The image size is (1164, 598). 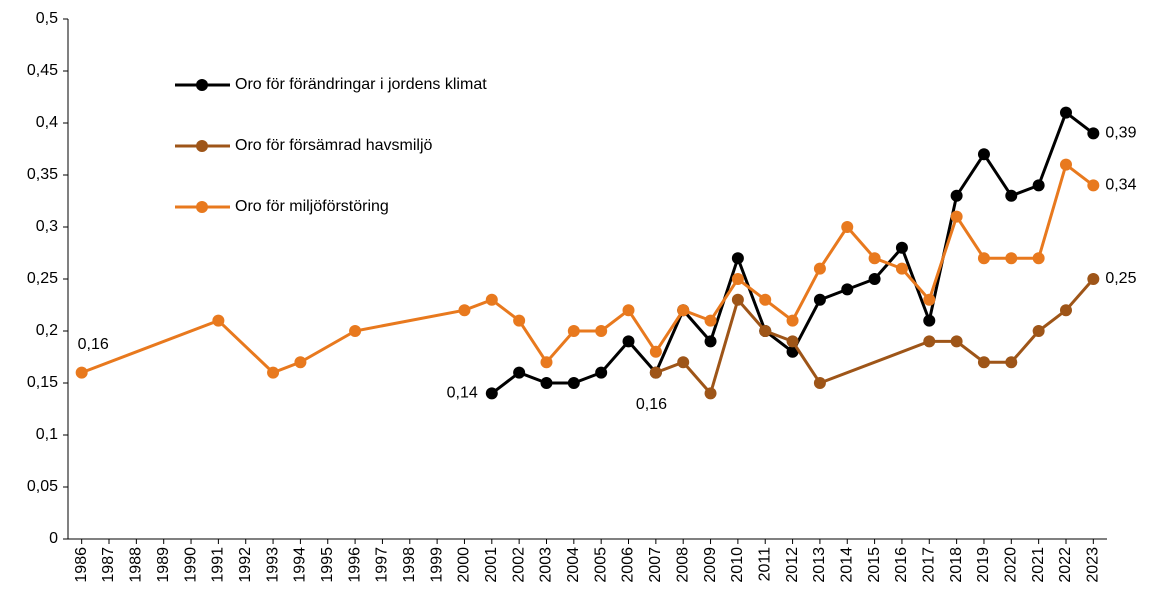 What do you see at coordinates (682, 565) in the screenshot?
I see `x-tick-label: 2008` at bounding box center [682, 565].